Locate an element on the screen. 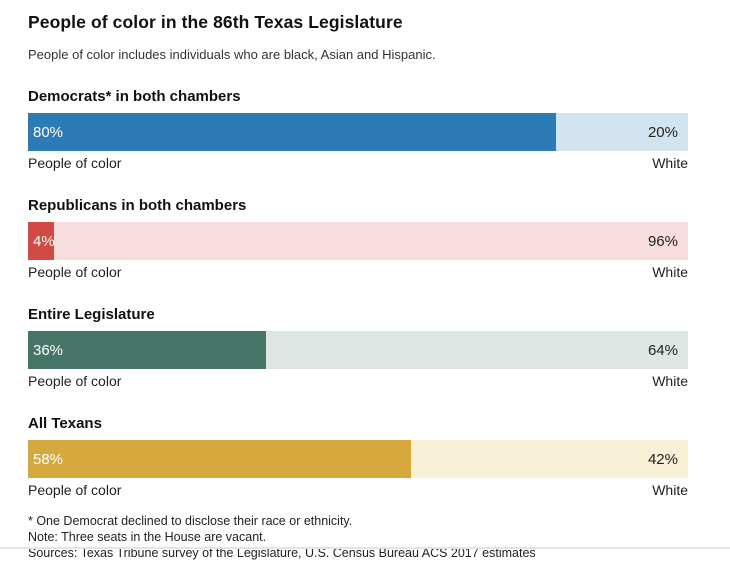 The image size is (730, 561). stacked-bar: 36% 64% is located at coordinates (358, 350).